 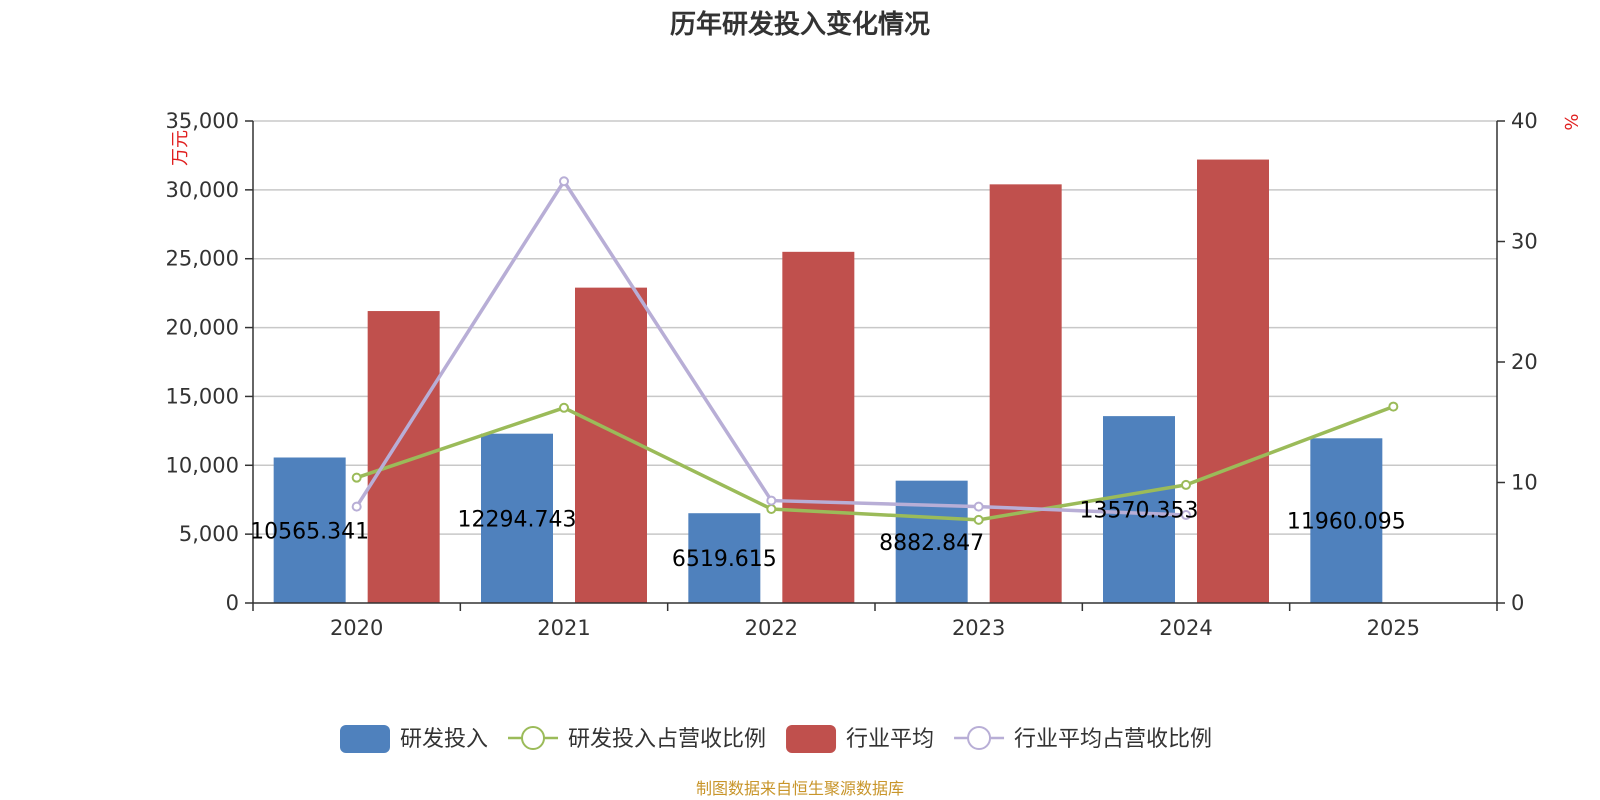 What do you see at coordinates (875, 463) in the screenshot?
I see `line-rd-ratio` at bounding box center [875, 463].